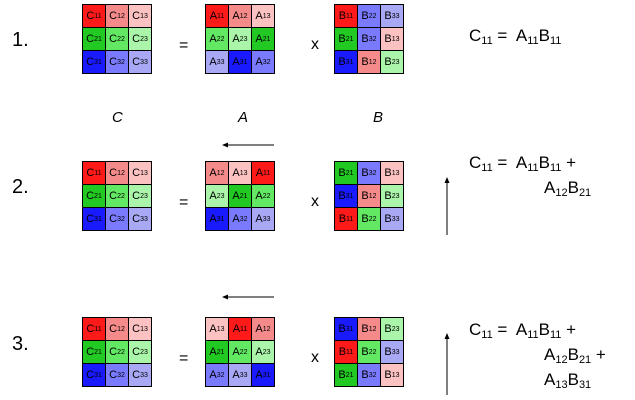  Describe the element at coordinates (240, 196) in the screenshot. I see `matrix-cell: A 21` at that location.